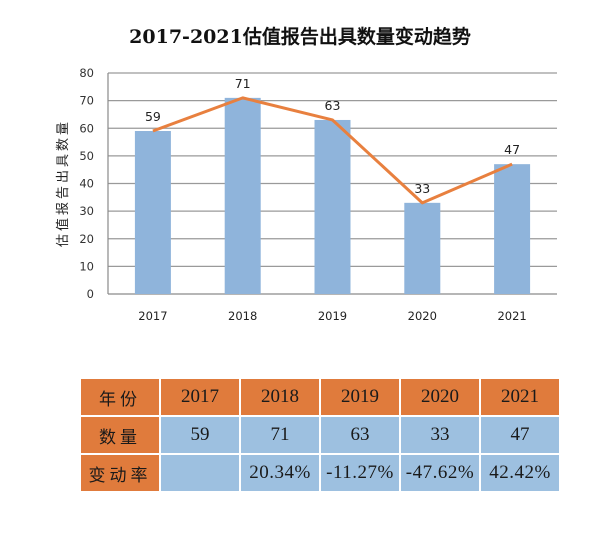 The height and width of the screenshot is (537, 600). What do you see at coordinates (360, 435) in the screenshot?
I see `table-cell: 63` at bounding box center [360, 435].